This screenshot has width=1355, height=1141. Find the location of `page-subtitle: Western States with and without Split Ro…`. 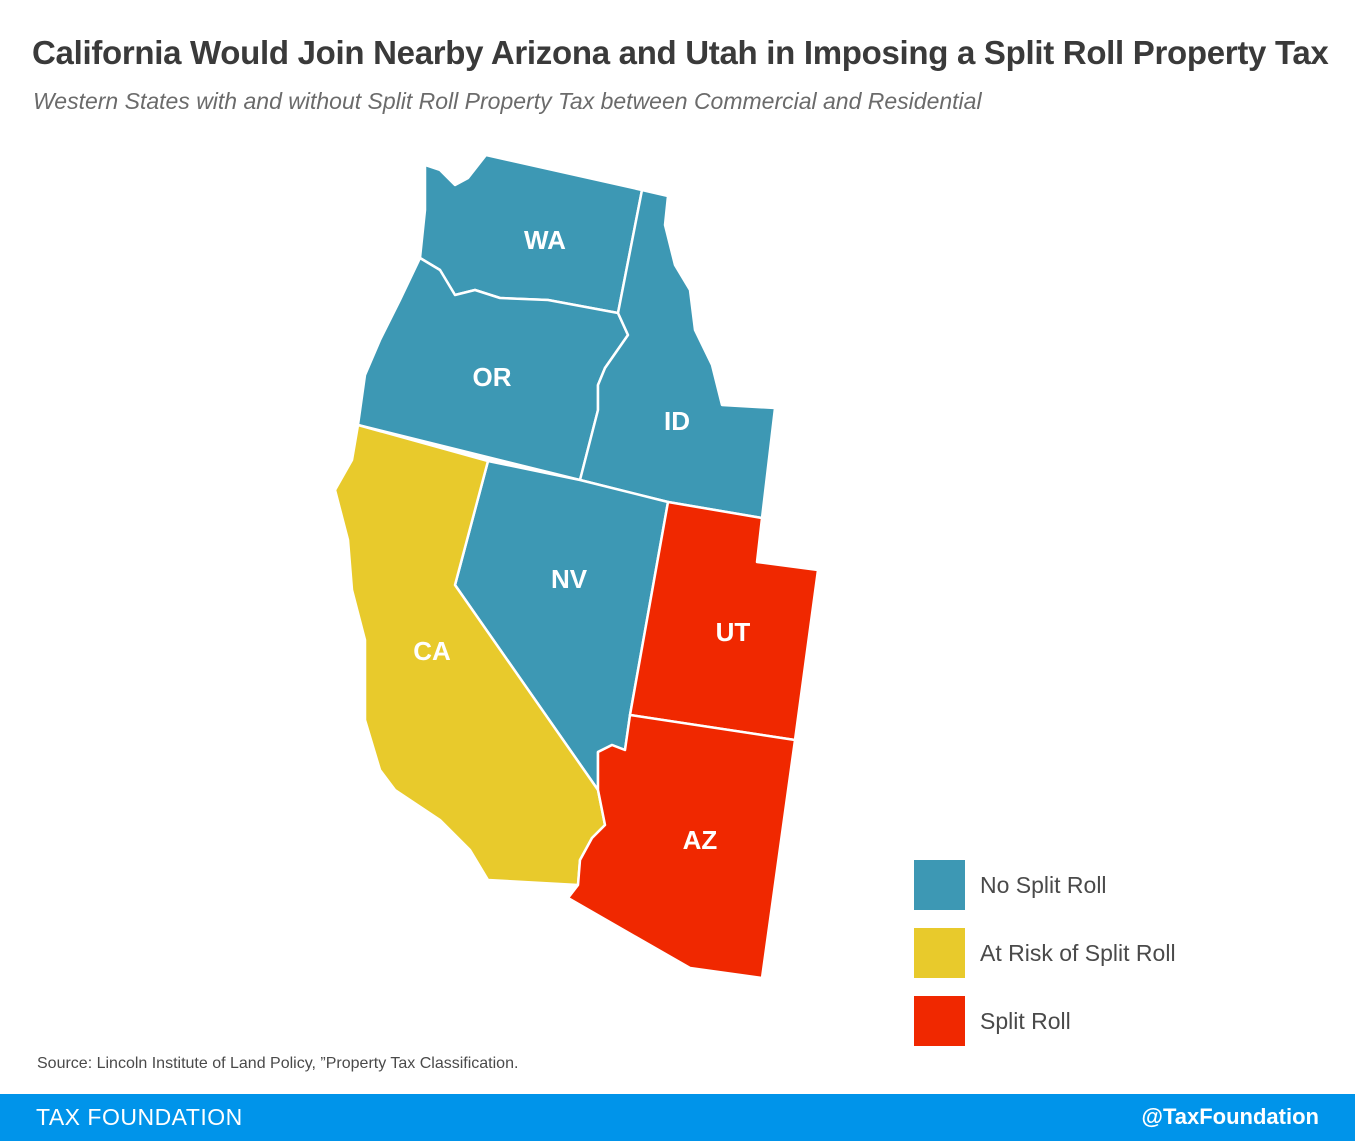

page-subtitle: Western States with and without Split Ro… is located at coordinates (507, 101).